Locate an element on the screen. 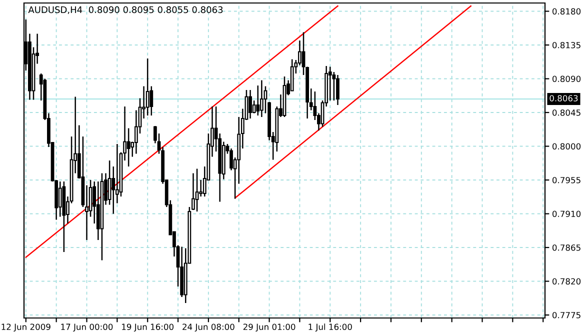 The width and height of the screenshot is (584, 332). x-tick-label: 12 Jun 2009 is located at coordinates (26, 328).